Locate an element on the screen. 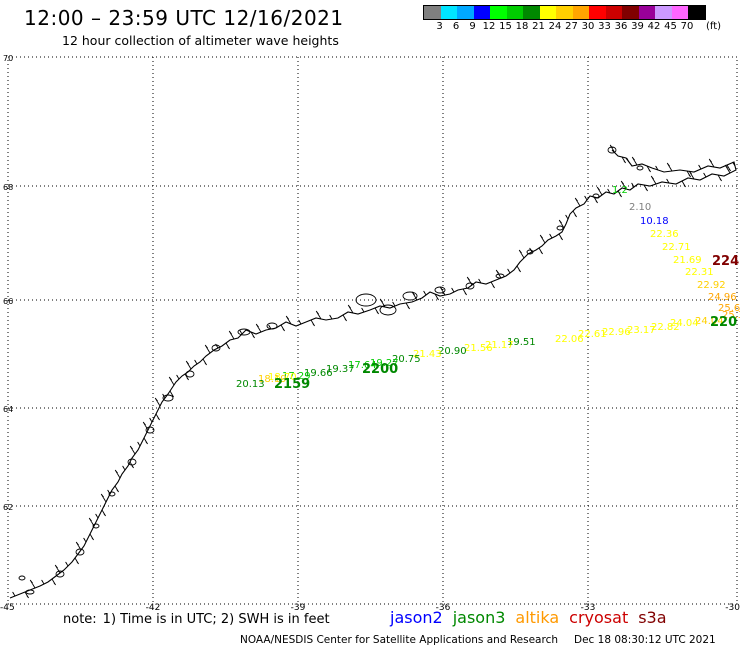  wave-height-label: 1.2 is located at coordinates (620, 190).